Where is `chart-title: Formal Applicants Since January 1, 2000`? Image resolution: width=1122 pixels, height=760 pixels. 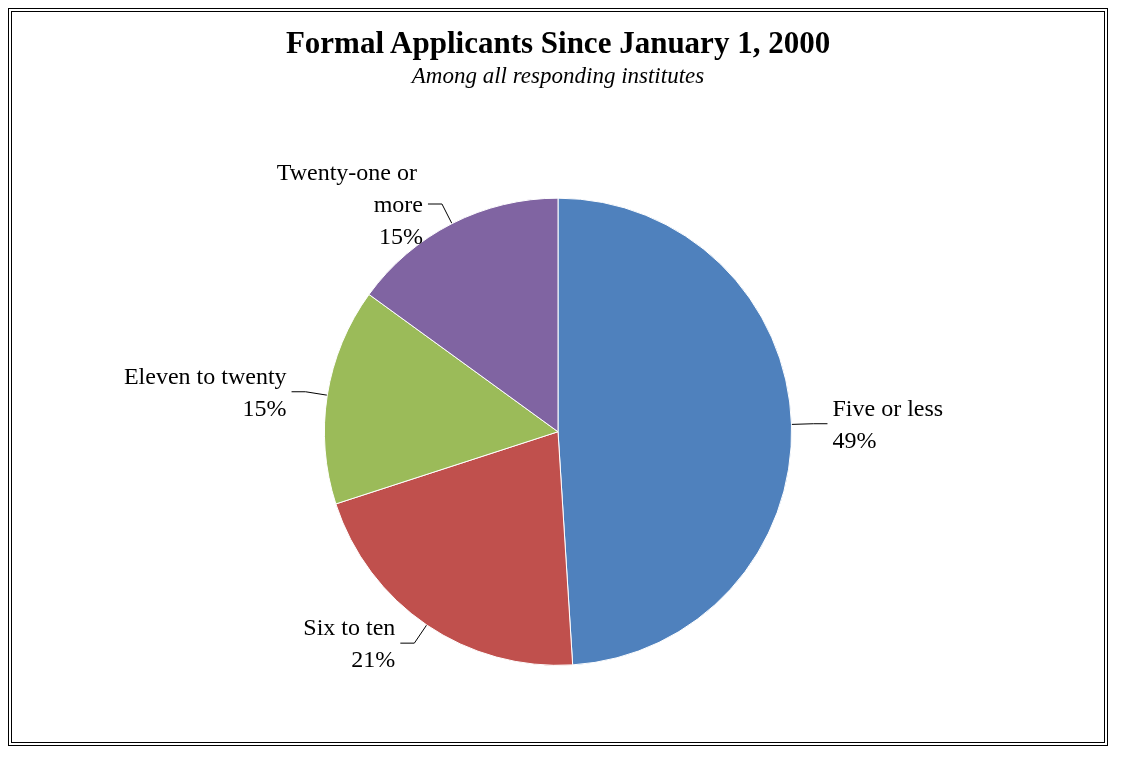
chart-title: Formal Applicants Since January 1, 2000 is located at coordinates (558, 42).